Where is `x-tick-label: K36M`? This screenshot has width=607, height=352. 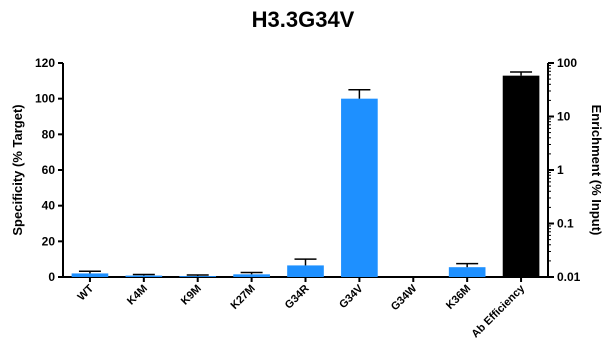
x-tick-label: K36M is located at coordinates (458, 297).